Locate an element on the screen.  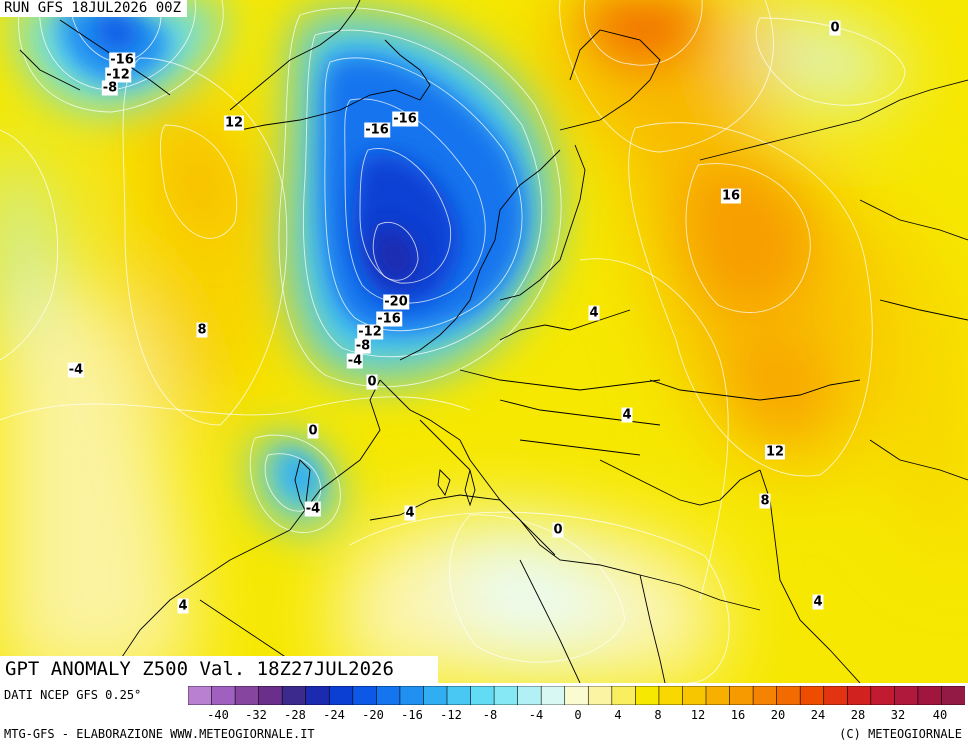
legend-tick-label: -40 is located at coordinates (218, 715).